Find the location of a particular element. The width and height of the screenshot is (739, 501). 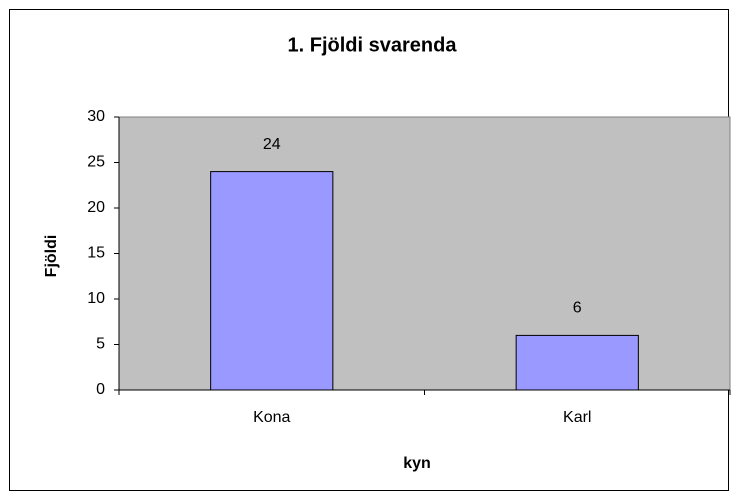

data-label: 6 is located at coordinates (577, 308).